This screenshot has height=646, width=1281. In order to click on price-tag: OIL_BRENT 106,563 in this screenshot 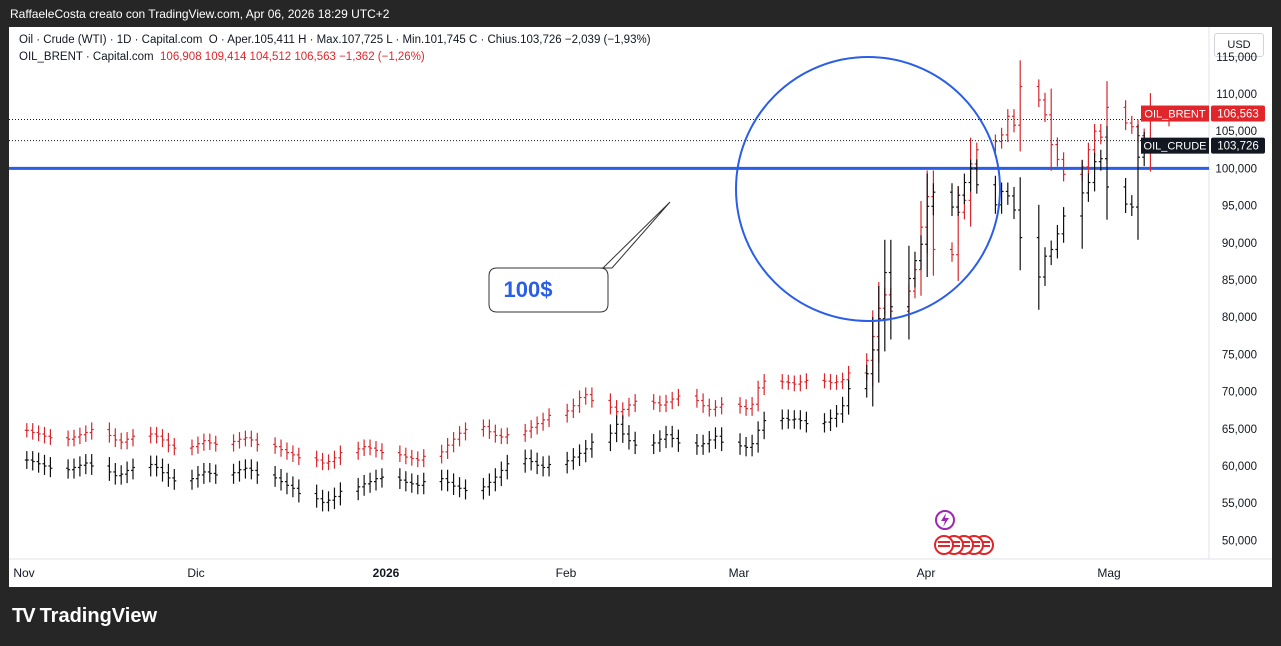, I will do `click(1203, 113)`.